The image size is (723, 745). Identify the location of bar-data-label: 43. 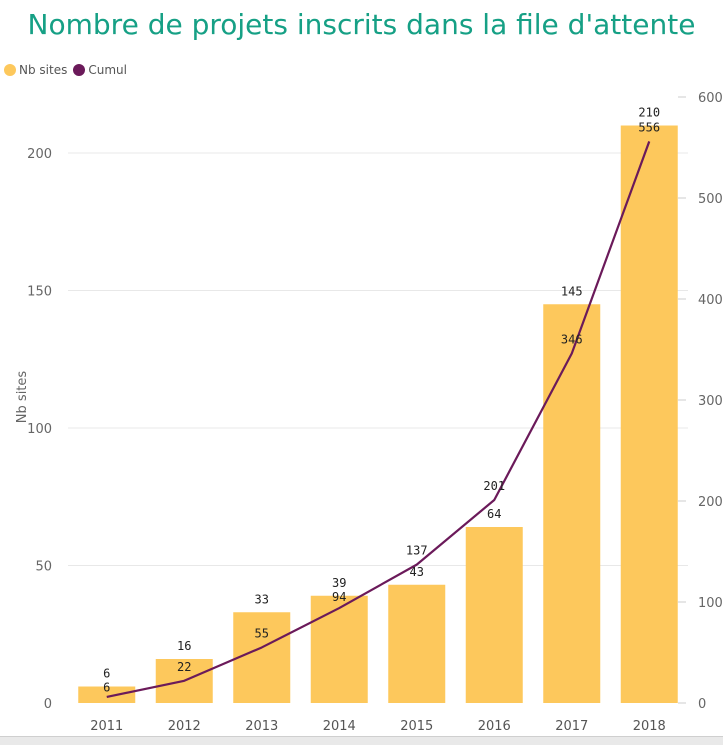
(417, 572).